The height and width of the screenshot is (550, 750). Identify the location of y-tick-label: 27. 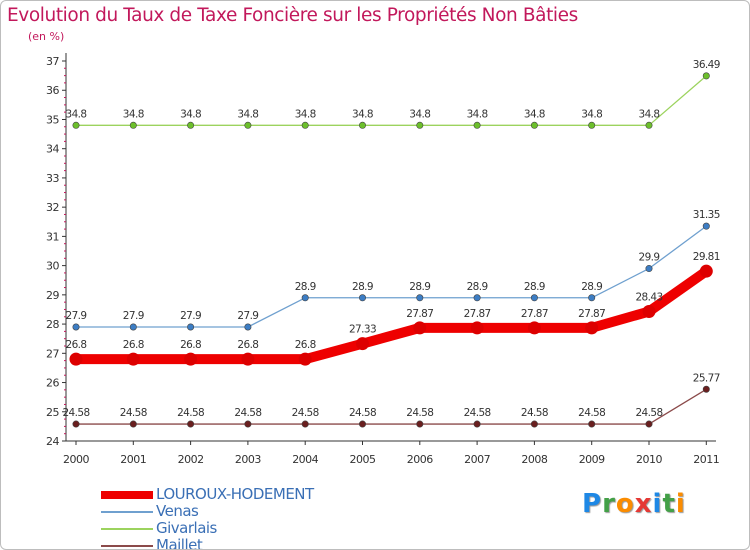
(52, 353).